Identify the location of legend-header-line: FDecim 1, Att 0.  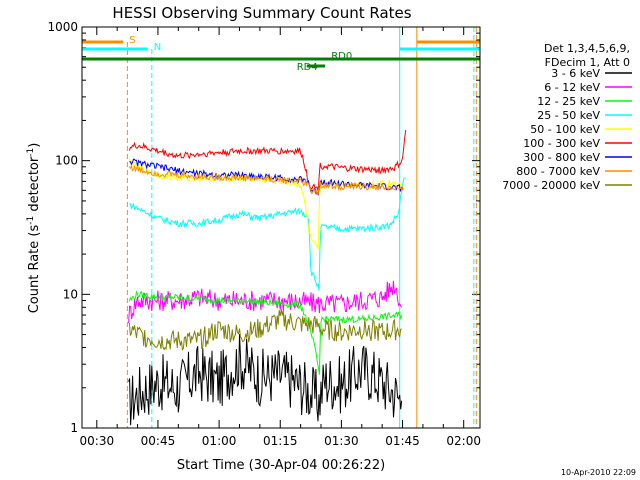
(587, 62).